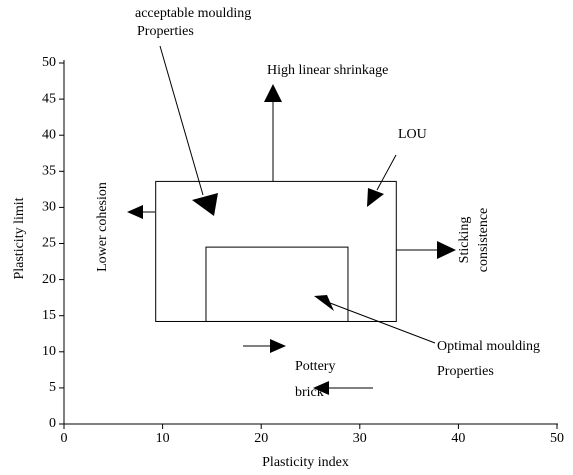 Image resolution: width=573 pixels, height=475 pixels. What do you see at coordinates (49, 279) in the screenshot?
I see `y-tick-label: 20` at bounding box center [49, 279].